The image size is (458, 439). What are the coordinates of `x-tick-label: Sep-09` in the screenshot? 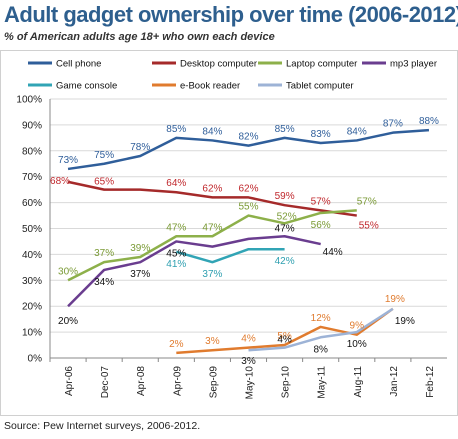 It's located at (213, 382).